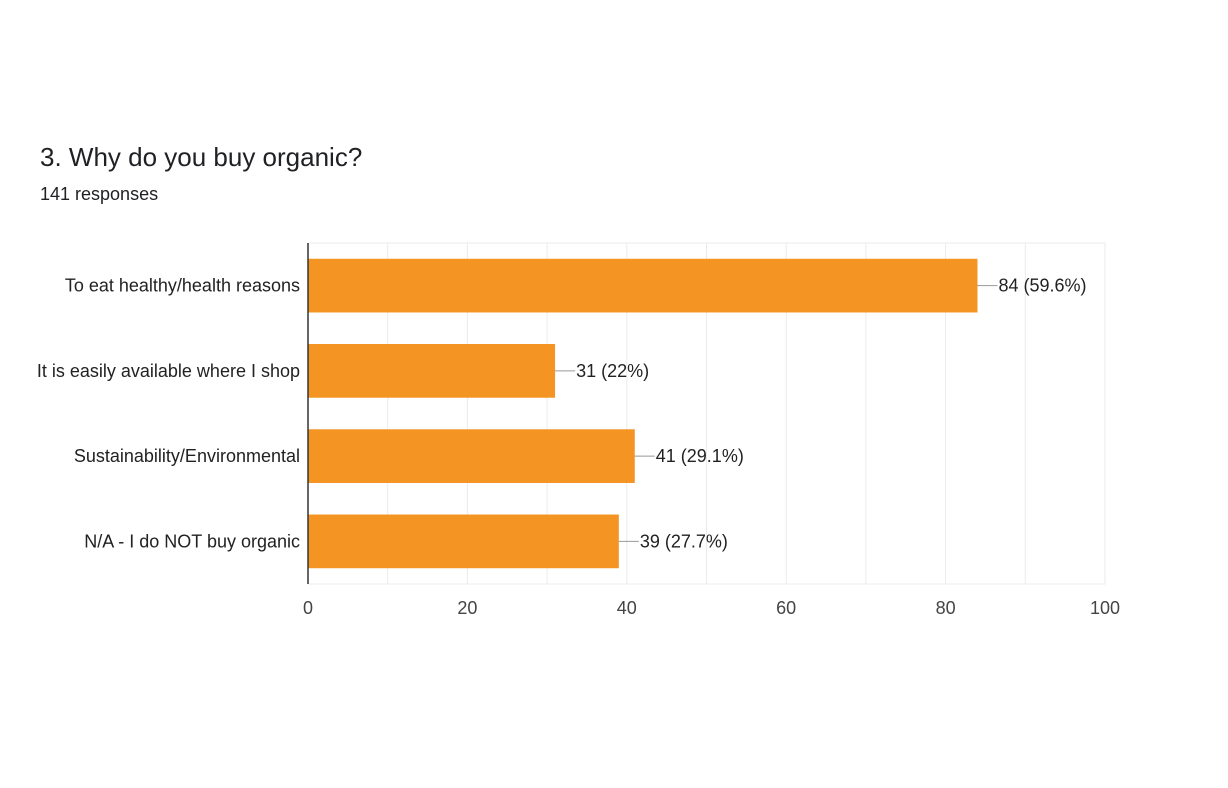 Image resolution: width=1228 pixels, height=788 pixels. What do you see at coordinates (1105, 608) in the screenshot?
I see `x-tick-label: 100` at bounding box center [1105, 608].